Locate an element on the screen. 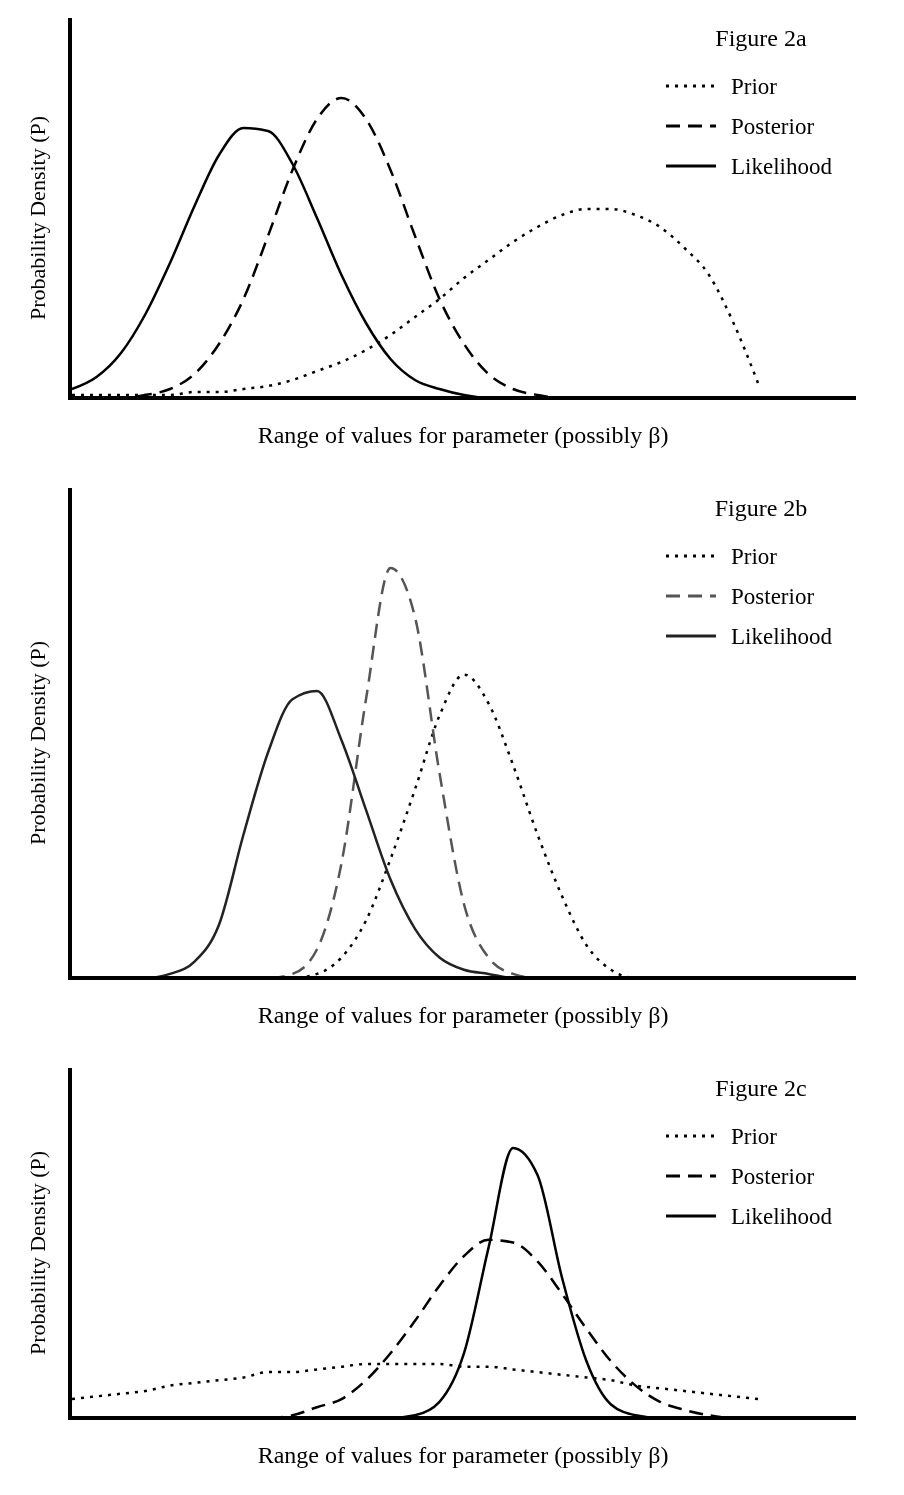 The image size is (904, 1495). chart-title: Figure 2a is located at coordinates (761, 38).